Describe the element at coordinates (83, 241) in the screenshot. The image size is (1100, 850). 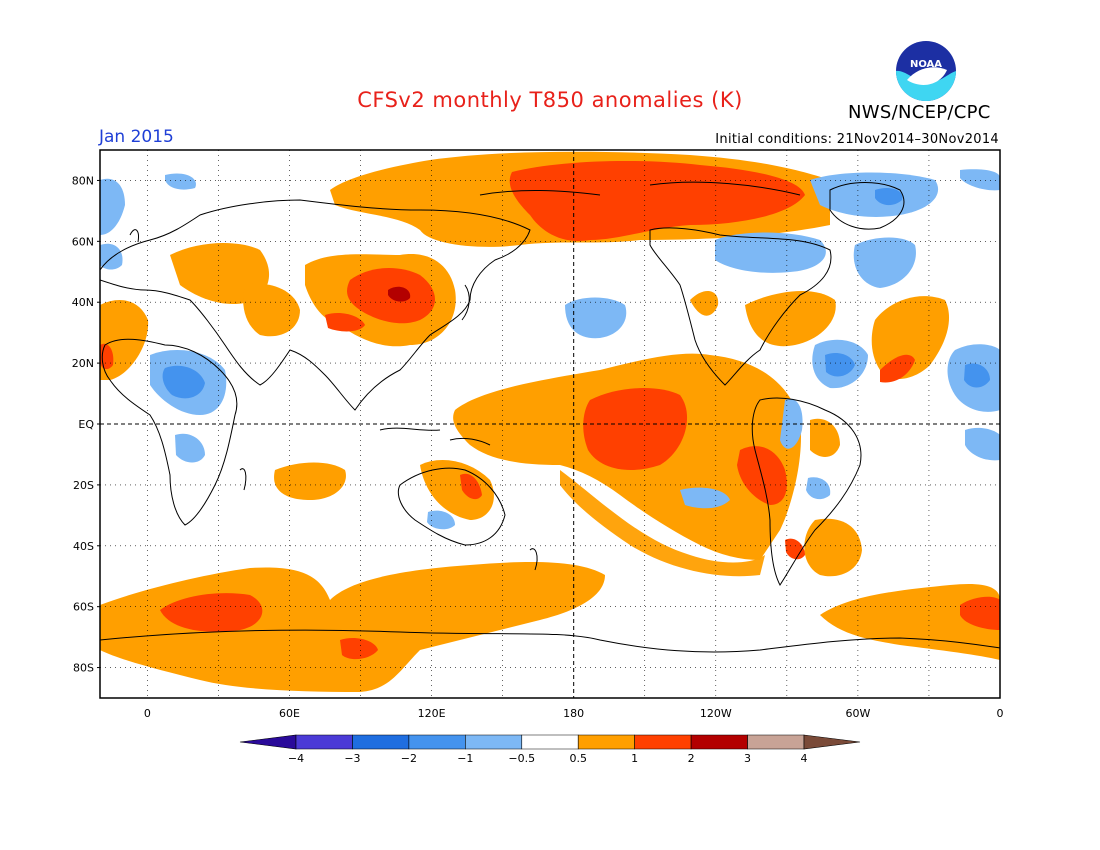
I see `latitude-label: 60N` at that location.